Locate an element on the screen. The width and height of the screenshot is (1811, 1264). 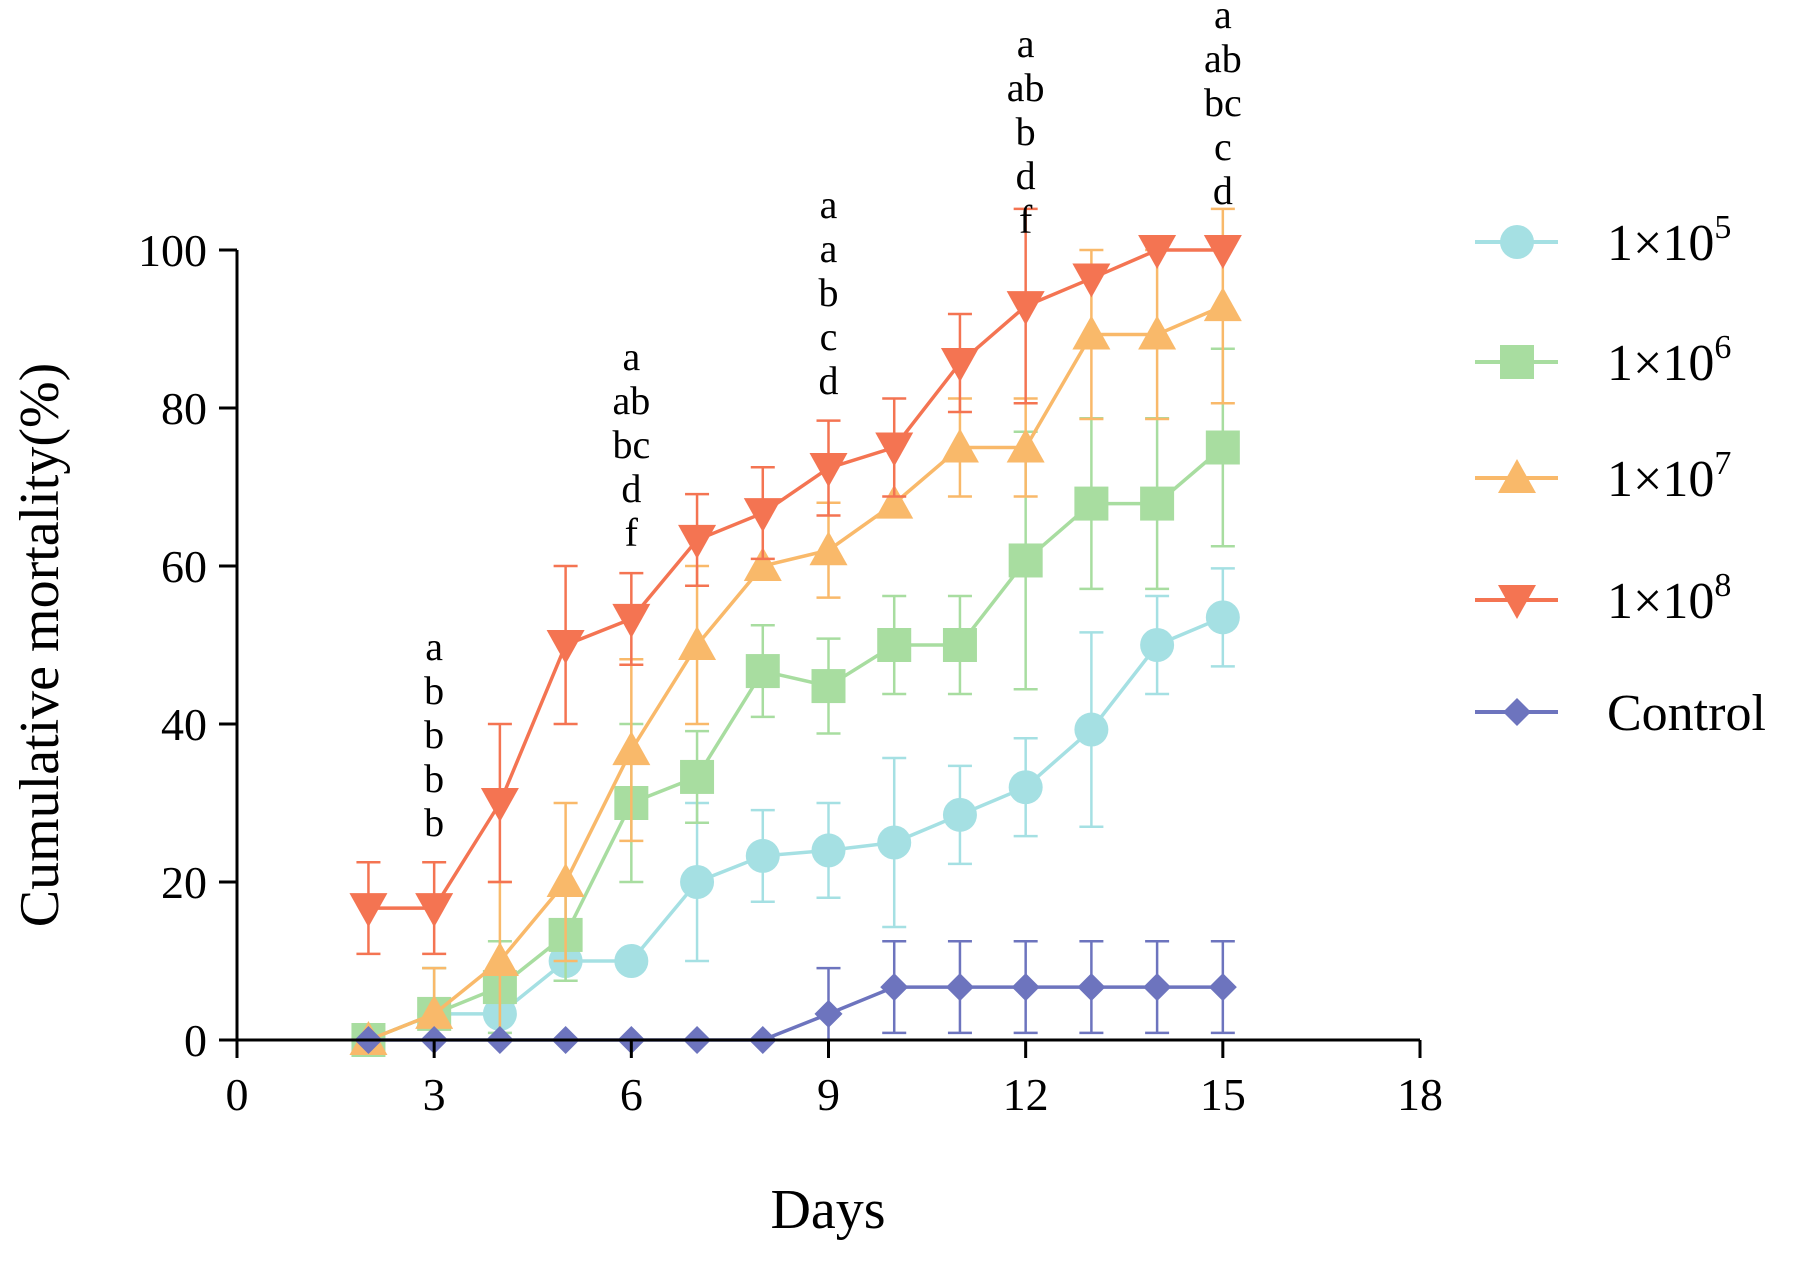
legend-item-4: Control is located at coordinates (1620, 713).